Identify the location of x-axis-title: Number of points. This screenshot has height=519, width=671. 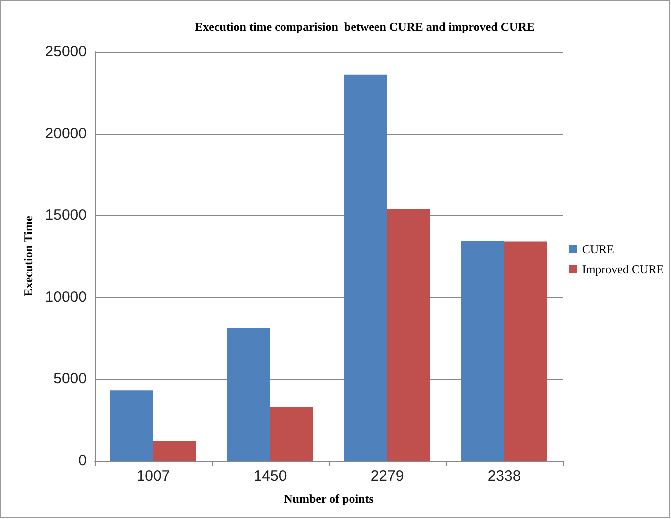
(329, 499).